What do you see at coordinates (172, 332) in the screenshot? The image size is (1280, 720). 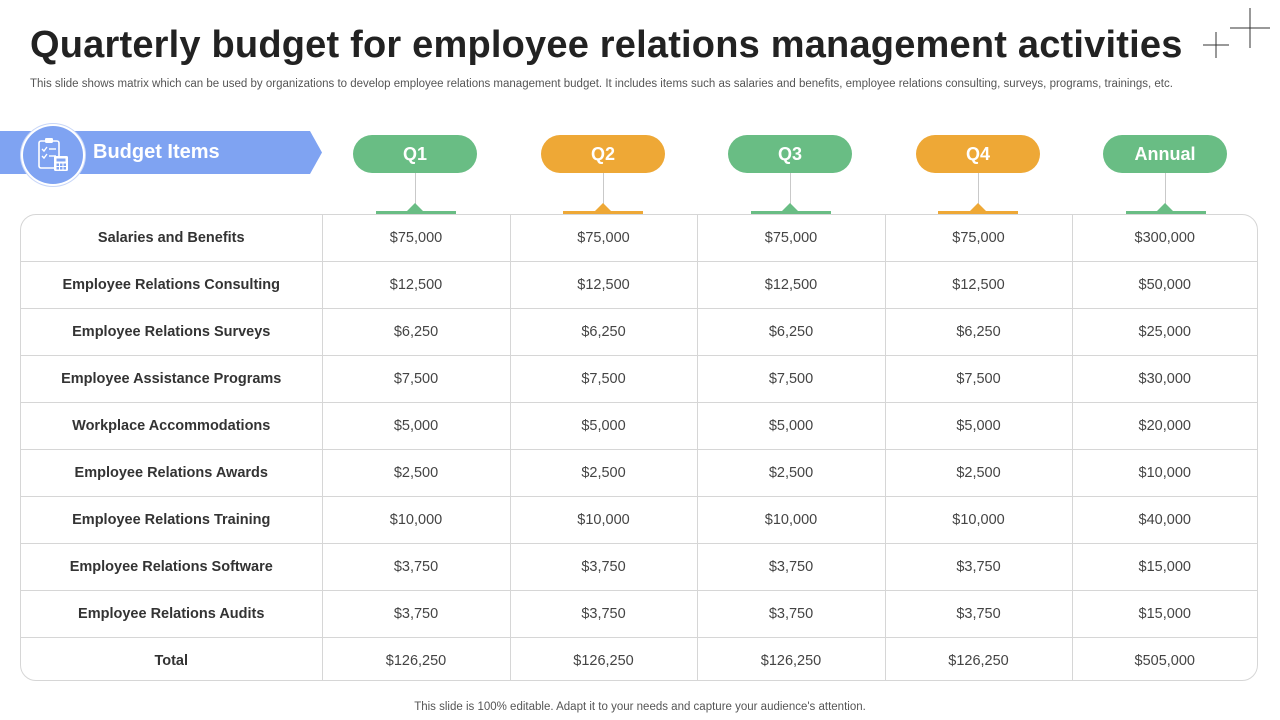 I see `row-item-label: Employee Relations Surveys` at bounding box center [172, 332].